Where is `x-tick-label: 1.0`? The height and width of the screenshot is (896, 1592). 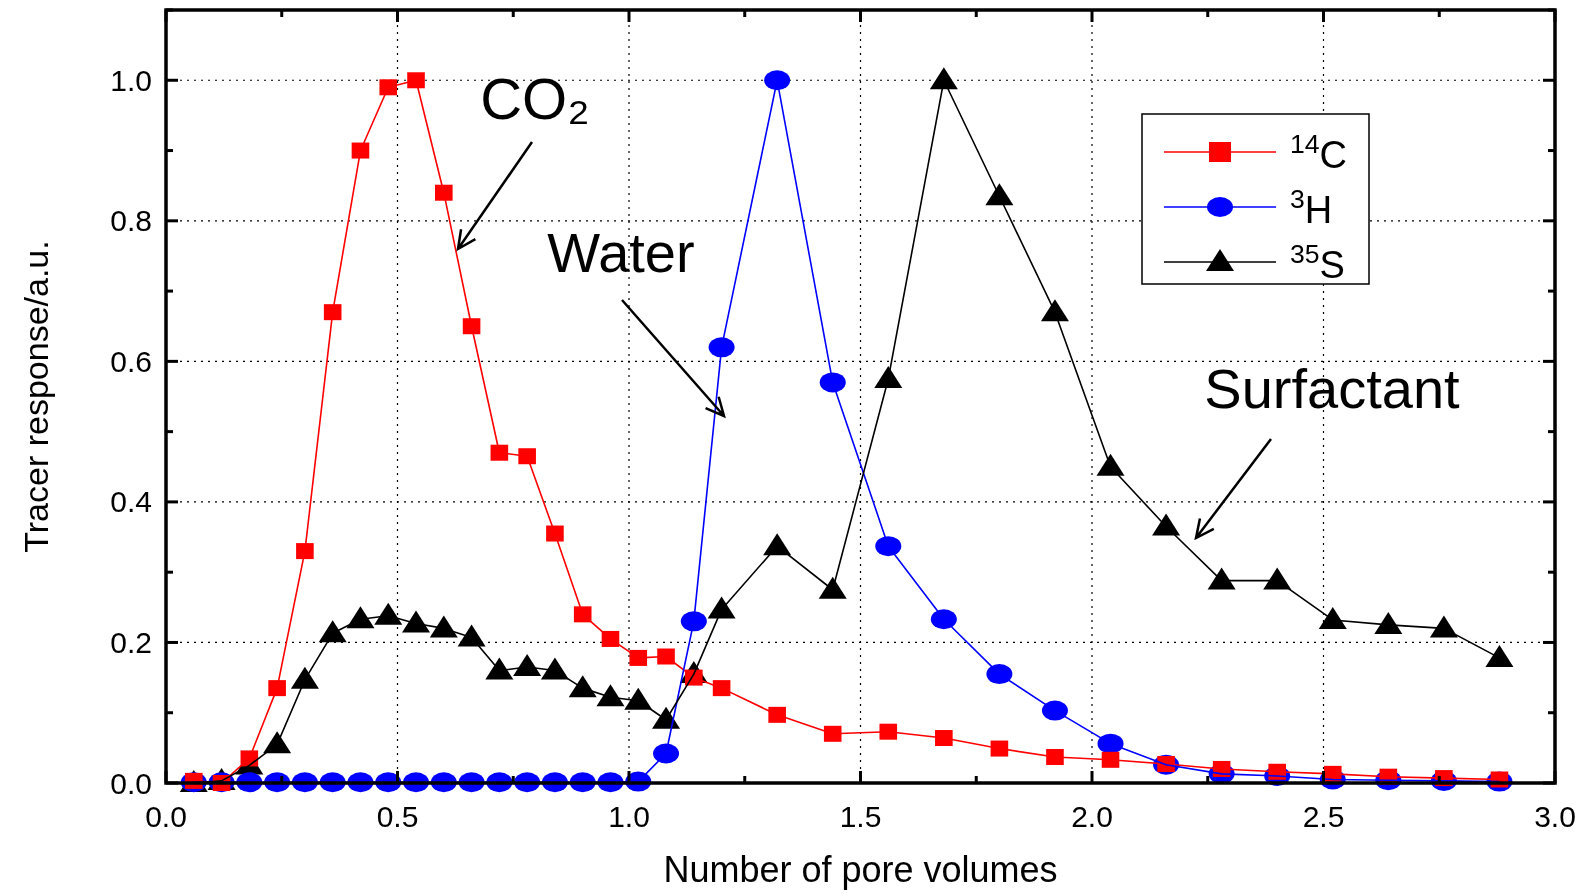 x-tick-label: 1.0 is located at coordinates (629, 816).